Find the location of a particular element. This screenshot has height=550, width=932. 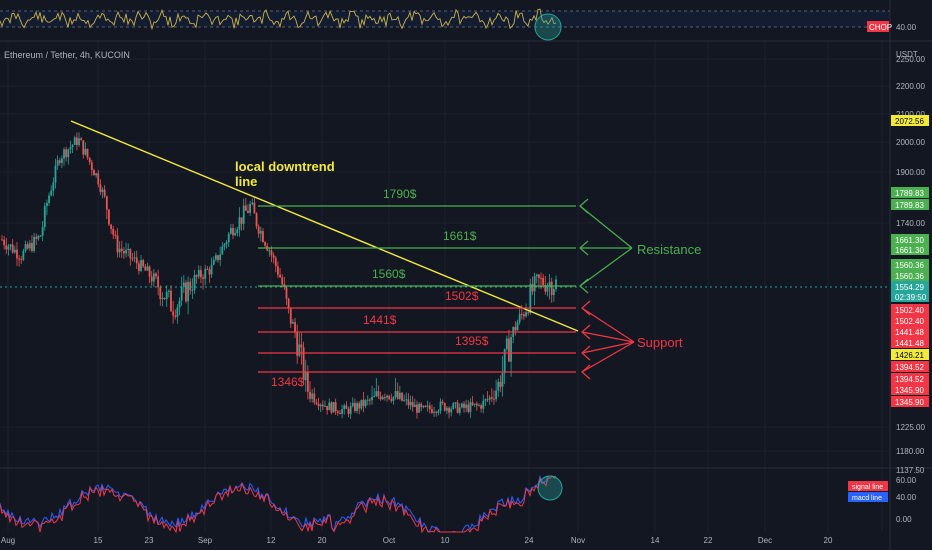

level-label: 1395$ is located at coordinates (472, 341).